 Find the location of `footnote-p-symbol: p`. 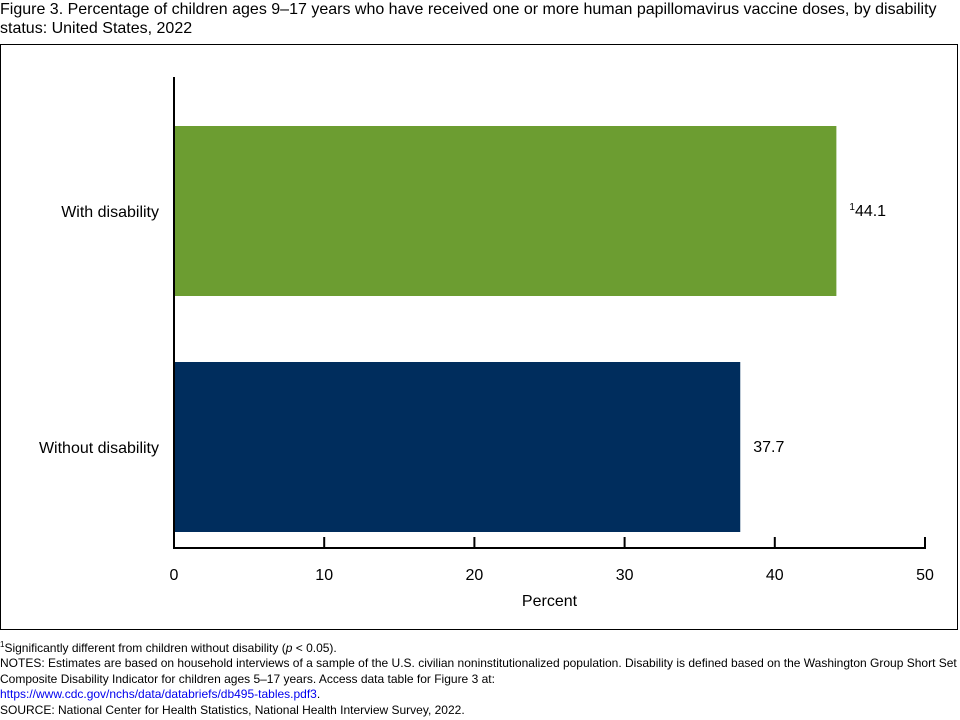

footnote-p-symbol: p is located at coordinates (289, 648).